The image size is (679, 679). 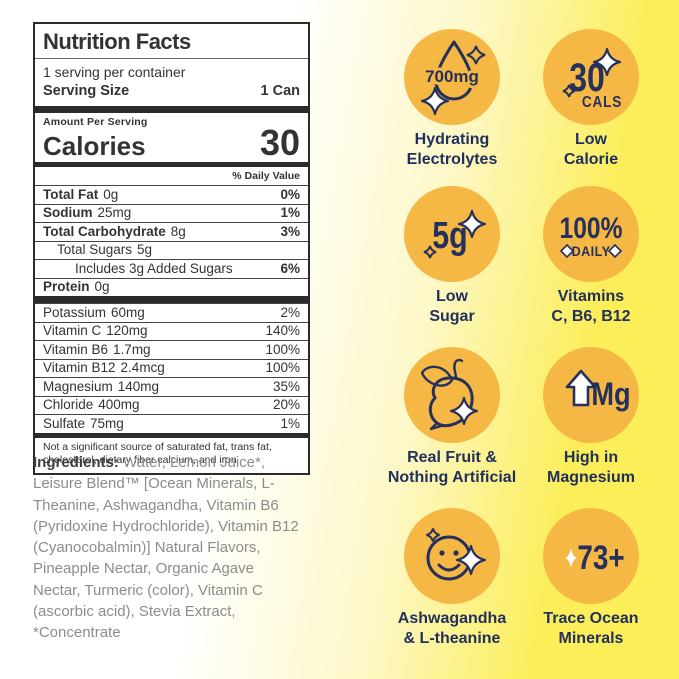 I want to click on sugar-icon: 5g, so click(x=455, y=234).